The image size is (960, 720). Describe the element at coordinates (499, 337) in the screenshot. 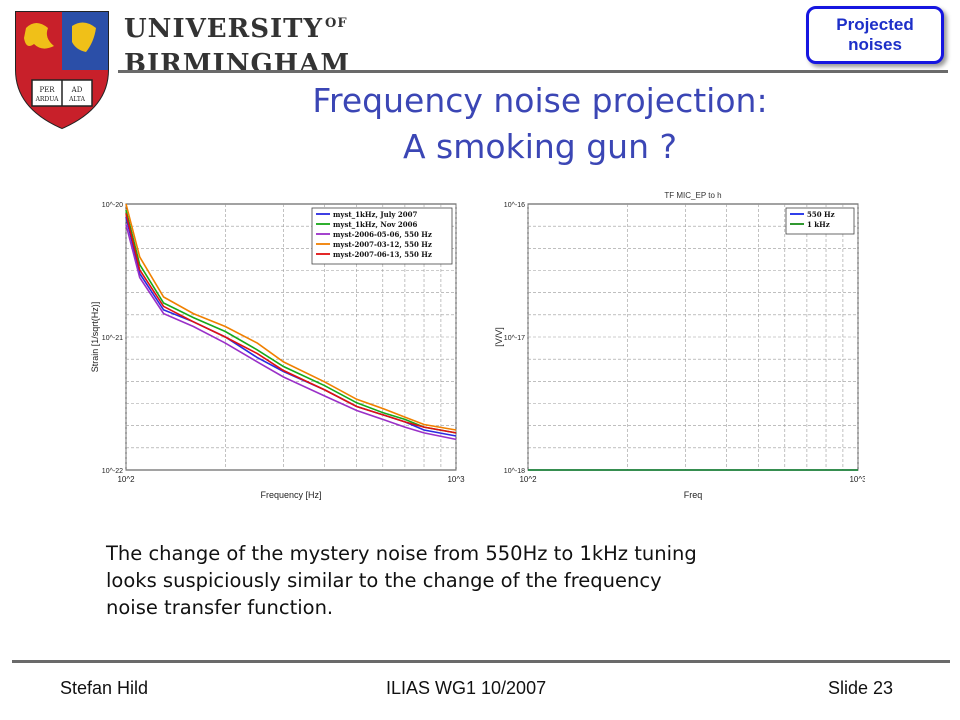

I see `y-axis-label: [V/V]` at that location.